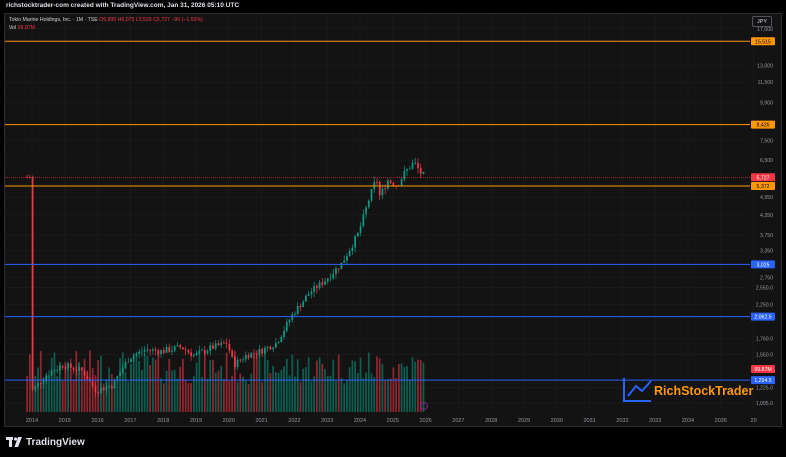 This screenshot has width=786, height=457. I want to click on price-tick-label: 2,750, so click(766, 278).